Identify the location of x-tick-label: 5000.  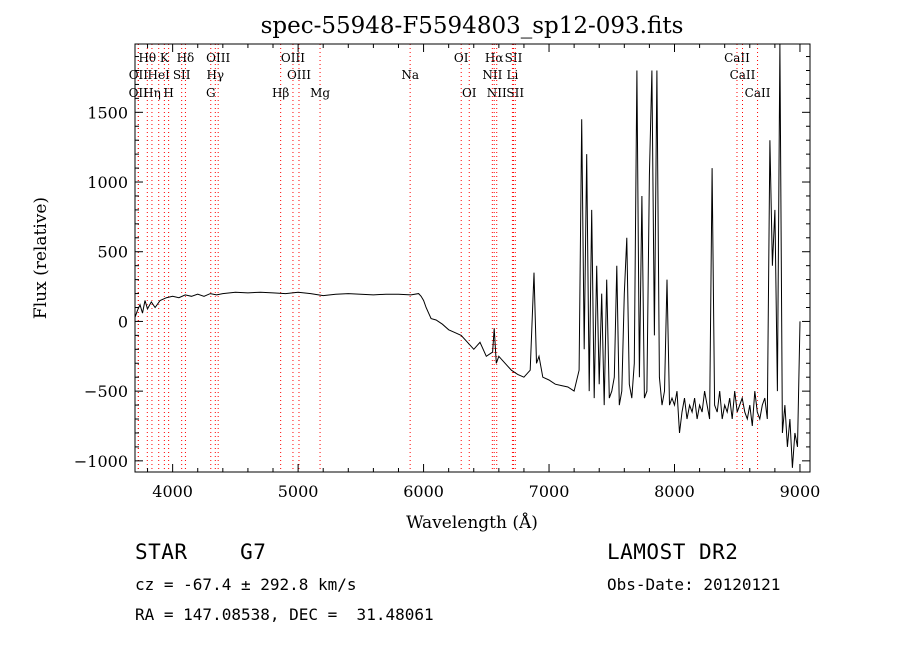
(298, 491).